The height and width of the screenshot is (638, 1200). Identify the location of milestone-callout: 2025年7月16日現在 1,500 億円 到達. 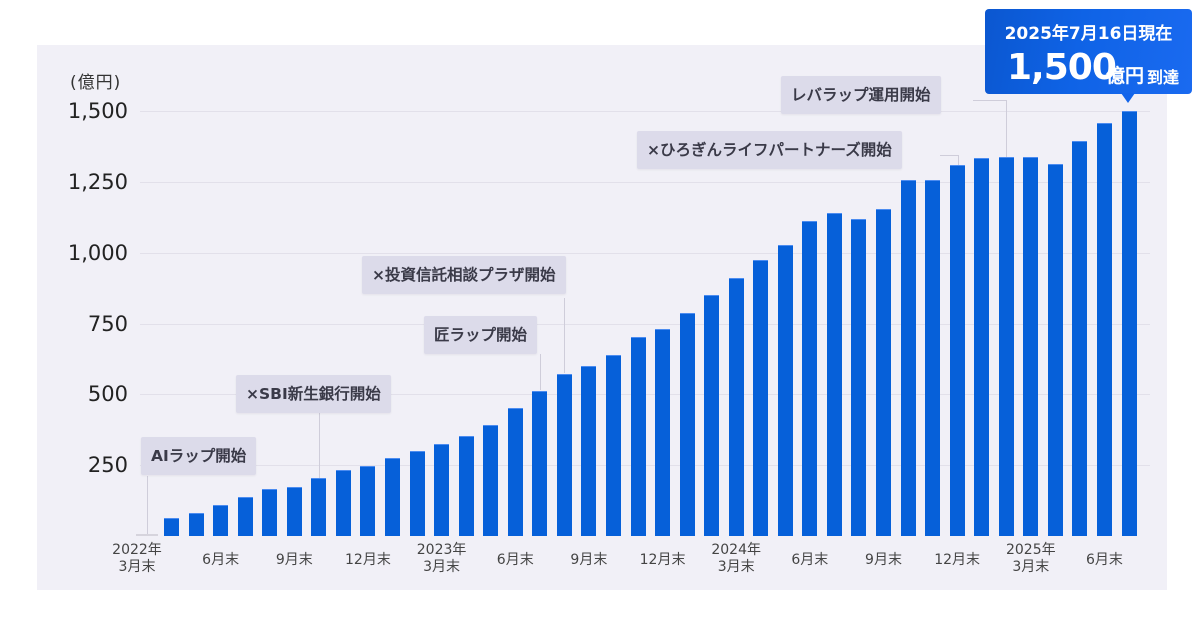
(1088, 56).